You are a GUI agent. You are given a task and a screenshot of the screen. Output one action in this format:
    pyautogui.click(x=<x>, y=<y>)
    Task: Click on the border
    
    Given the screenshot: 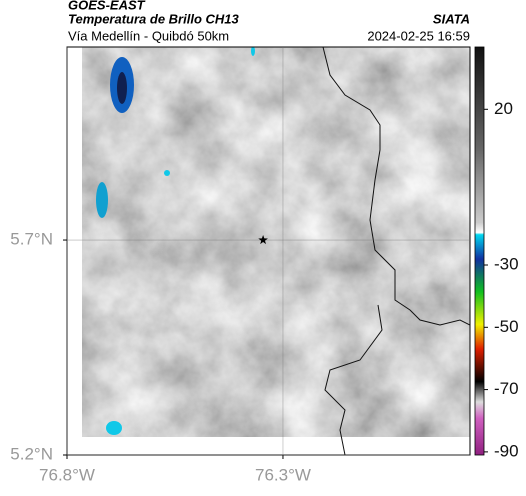 What is the action you would take?
    pyautogui.click(x=353, y=379)
    